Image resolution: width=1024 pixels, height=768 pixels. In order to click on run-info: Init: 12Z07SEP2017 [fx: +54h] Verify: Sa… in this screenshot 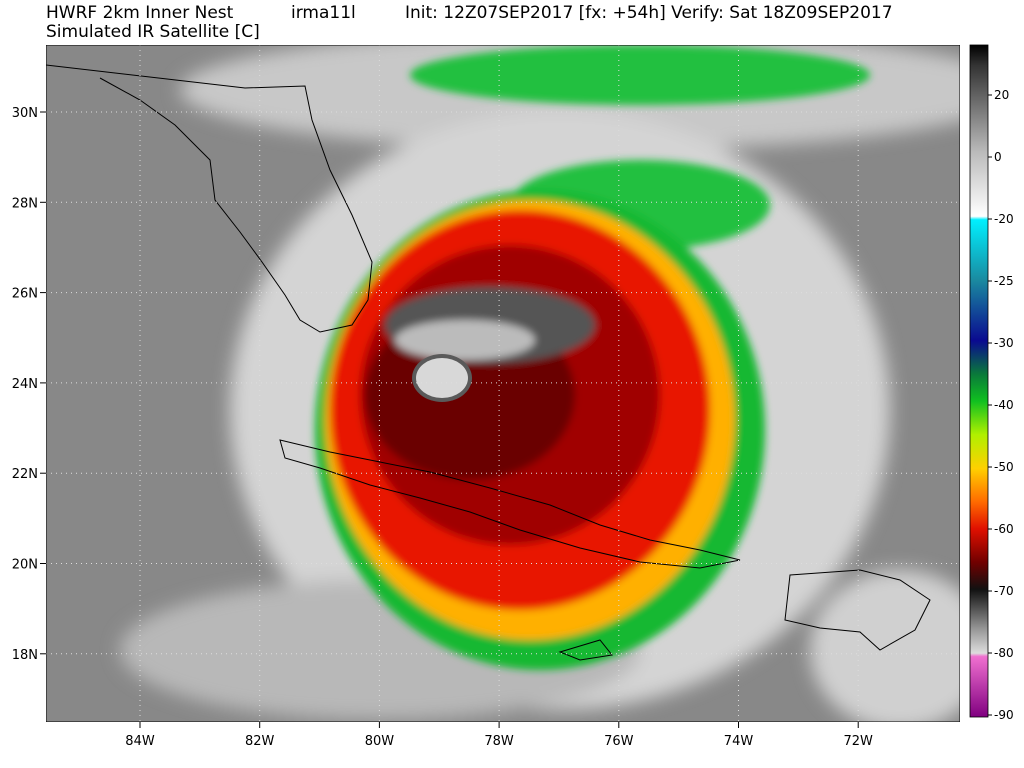, I will do `click(649, 13)`.